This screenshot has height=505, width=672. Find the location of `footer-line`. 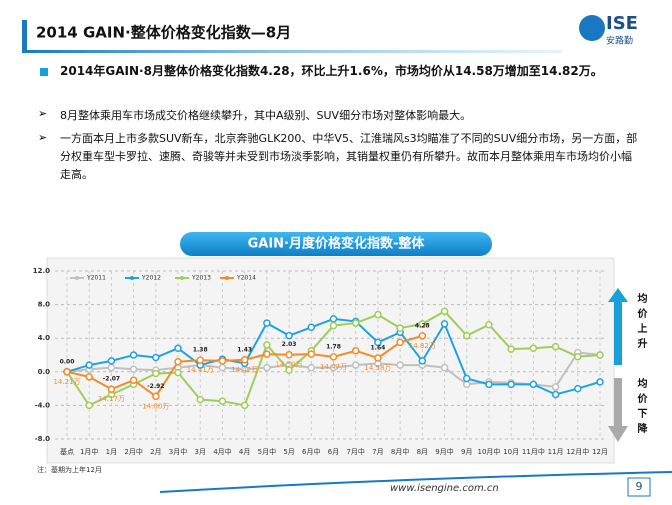

footer-line is located at coordinates (415, 482).